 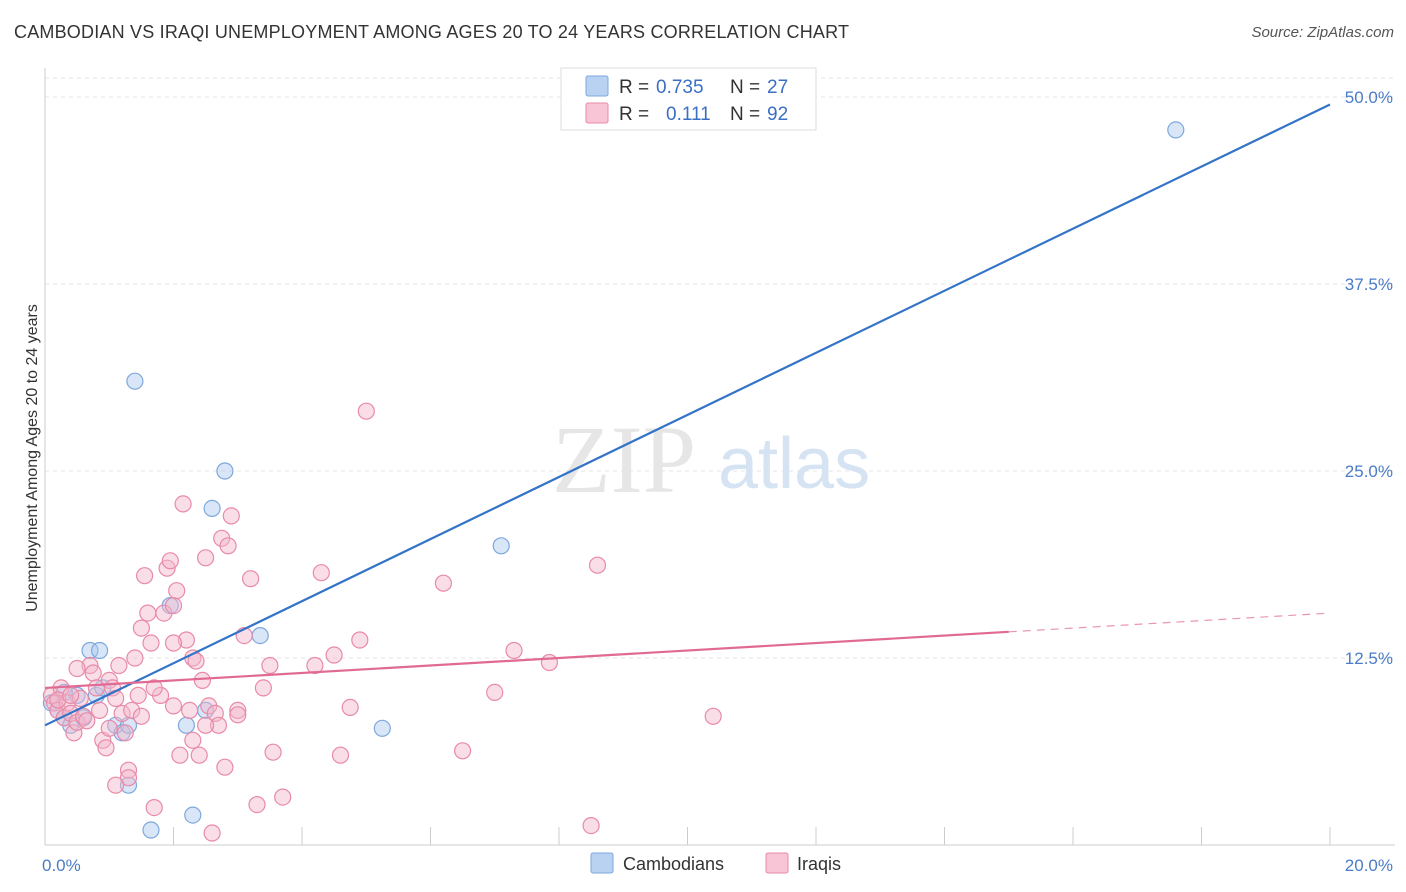 I want to click on y-tick-label: 12.5%, so click(x=1369, y=658).